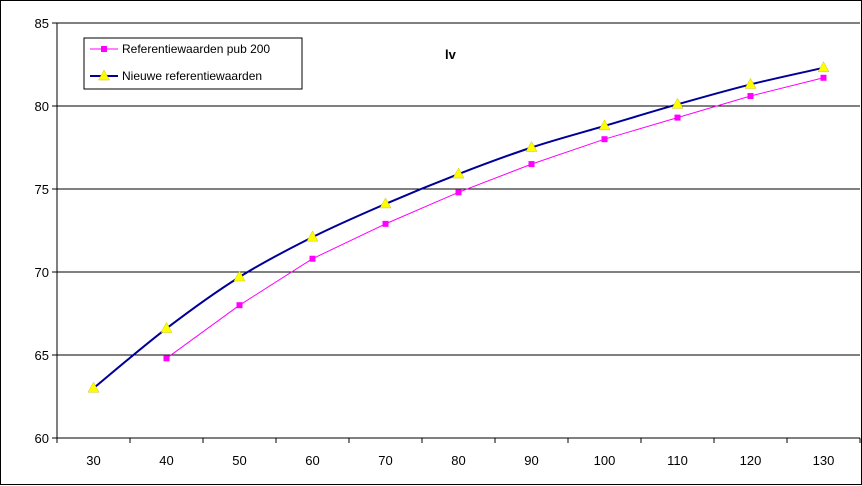 This screenshot has height=486, width=862. I want to click on x-tick-label-40: 40, so click(166, 460).